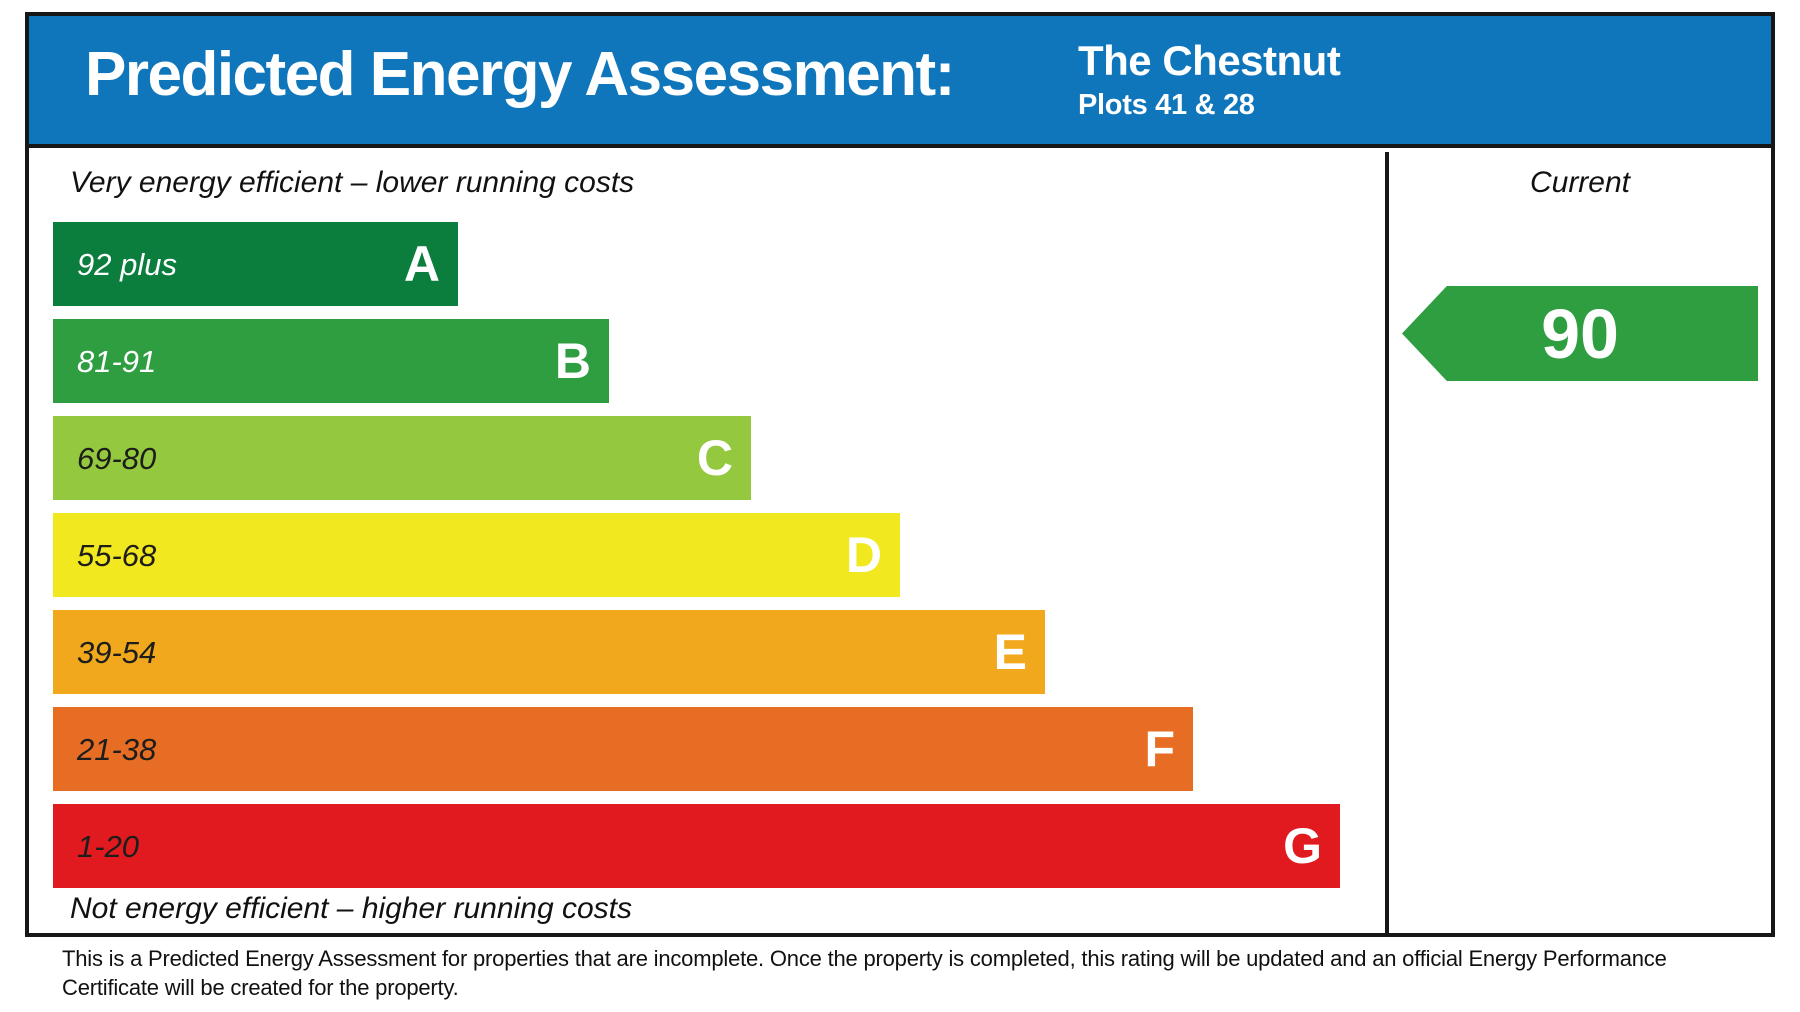  Describe the element at coordinates (402, 458) in the screenshot. I see `band-row-c: 69-80 C` at that location.